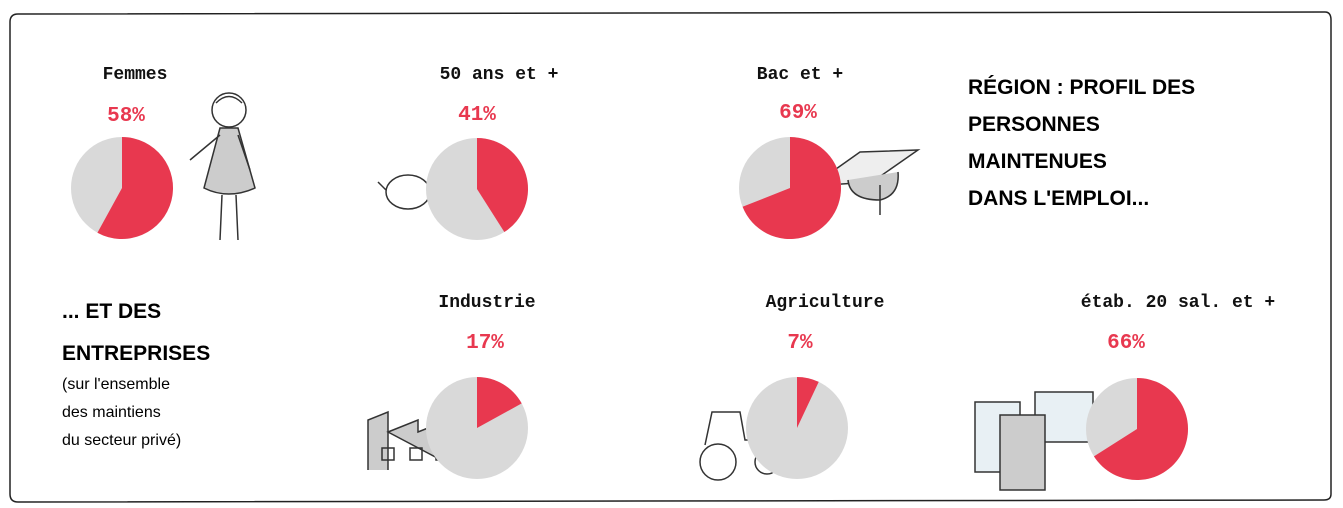  What do you see at coordinates (1034, 441) in the screenshot?
I see `buildings-icon` at bounding box center [1034, 441].